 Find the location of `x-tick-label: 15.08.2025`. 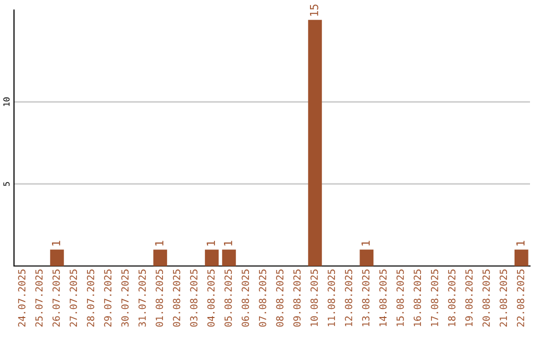

x-tick-label: 15.08.2025 is located at coordinates (400, 298).